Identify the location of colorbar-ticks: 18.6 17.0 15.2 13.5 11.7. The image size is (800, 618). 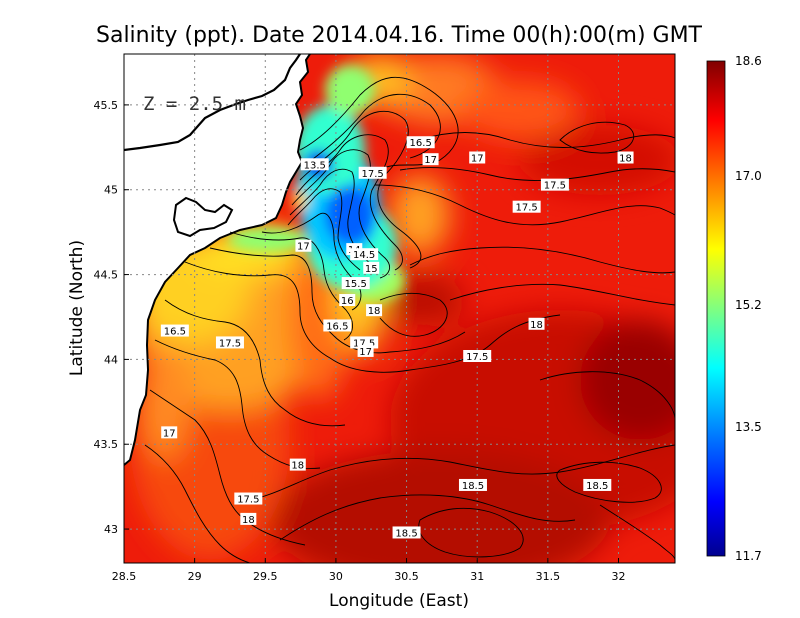
(748, 308).